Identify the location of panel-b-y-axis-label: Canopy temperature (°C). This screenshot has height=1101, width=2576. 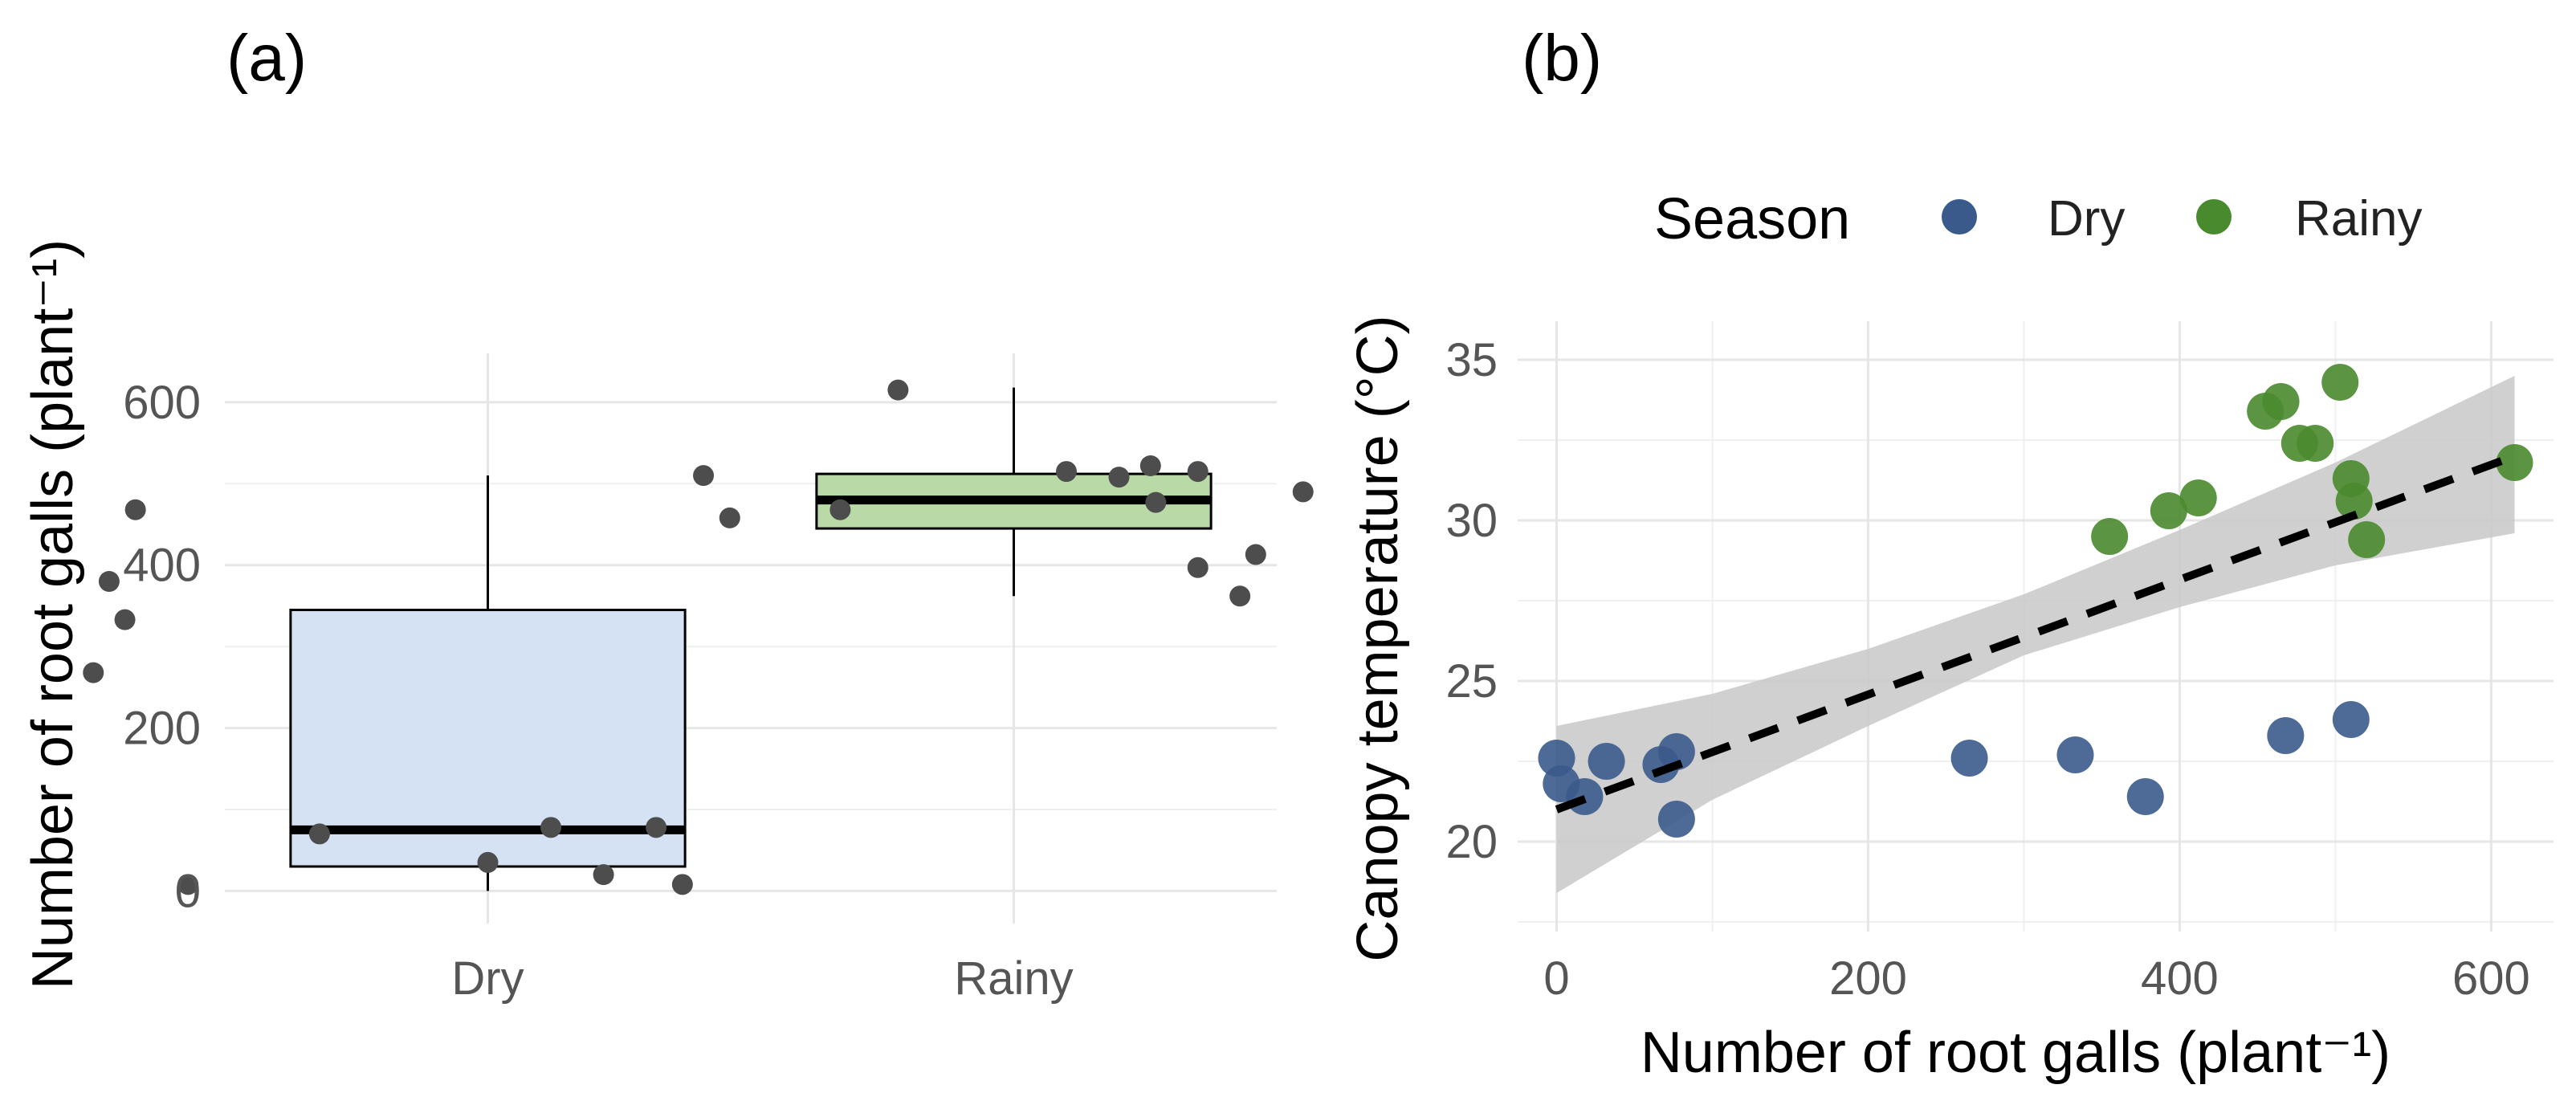
(1378, 638).